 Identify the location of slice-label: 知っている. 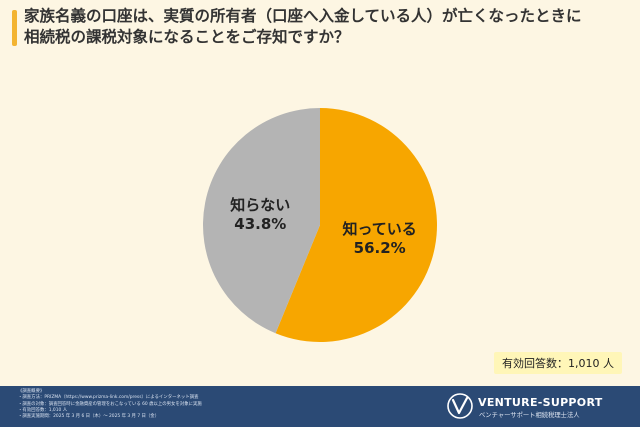
(380, 229).